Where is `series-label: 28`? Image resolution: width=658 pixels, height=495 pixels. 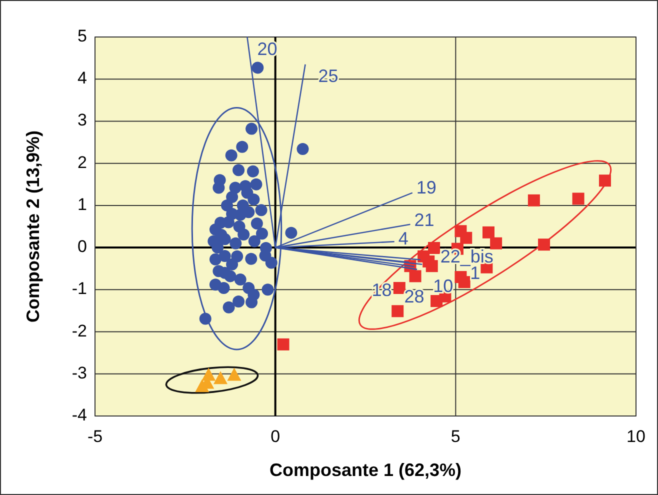 series-label: 28 is located at coordinates (414, 296).